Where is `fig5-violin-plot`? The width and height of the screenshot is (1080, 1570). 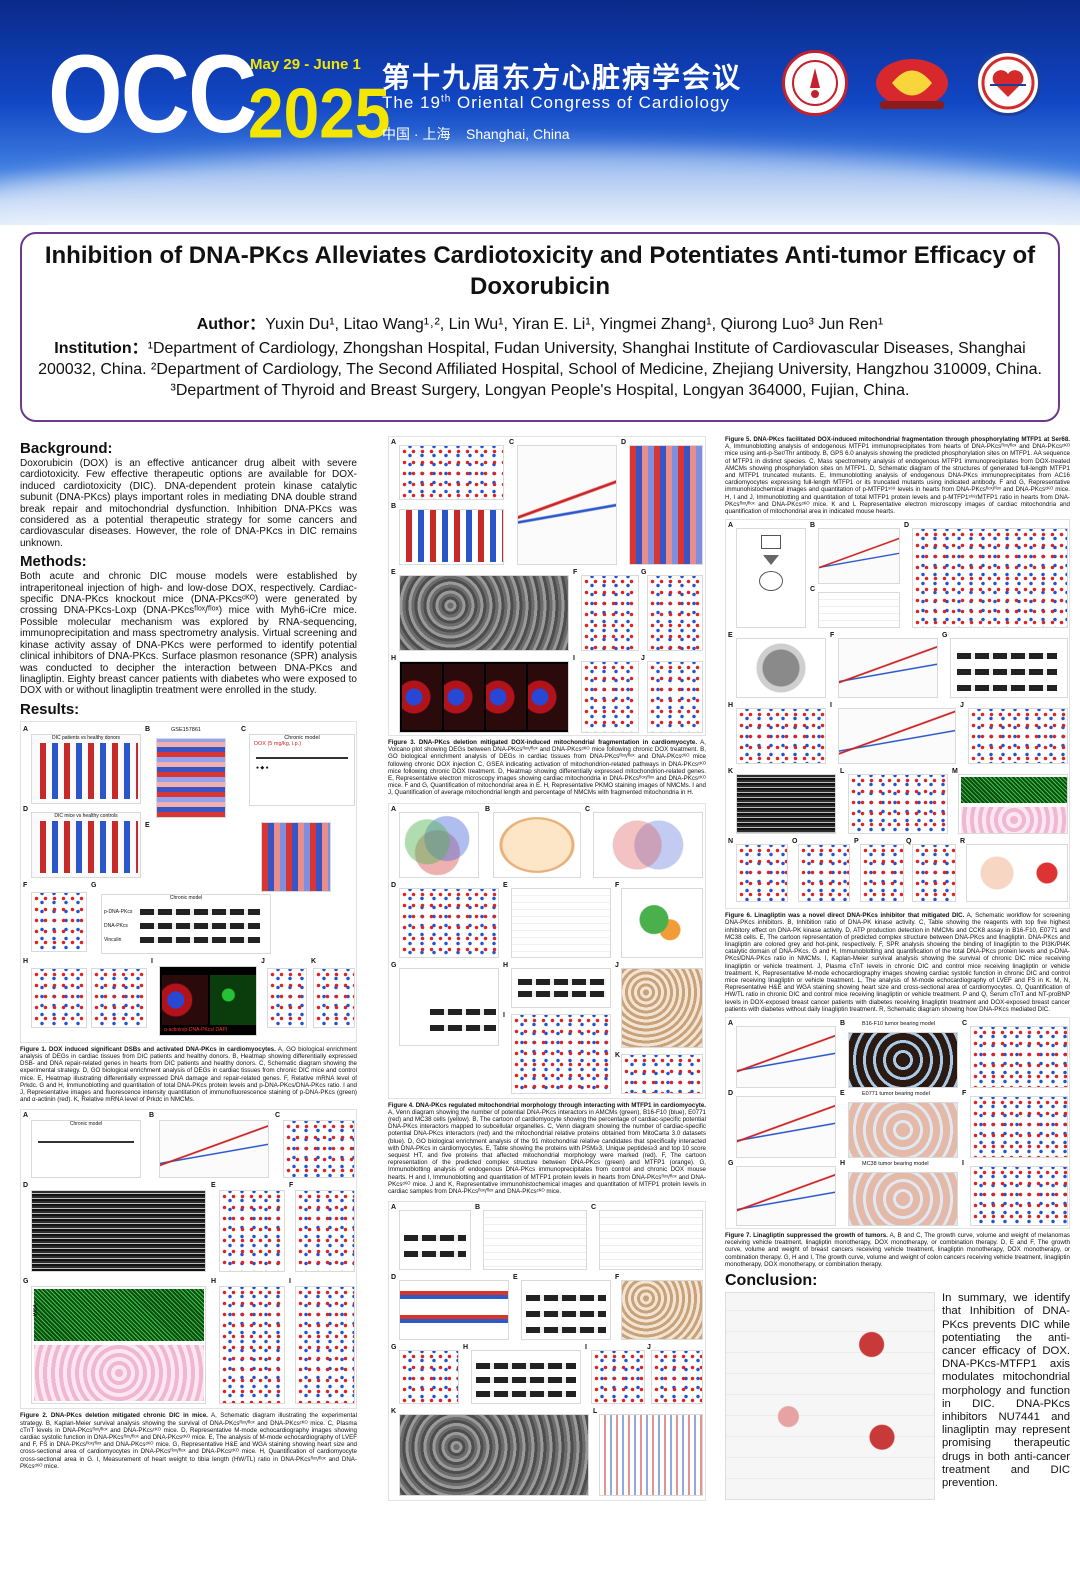 fig5-violin-plot is located at coordinates (651, 1455).